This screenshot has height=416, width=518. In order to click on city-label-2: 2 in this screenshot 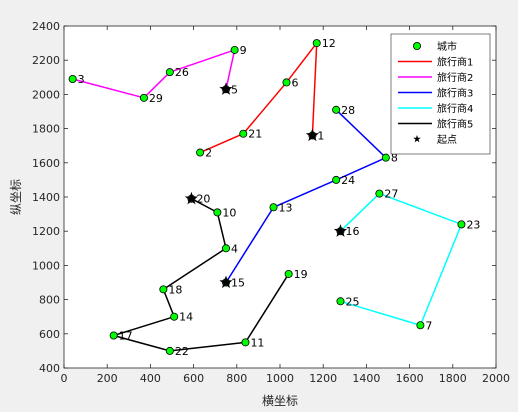, I will do `click(208, 153)`.